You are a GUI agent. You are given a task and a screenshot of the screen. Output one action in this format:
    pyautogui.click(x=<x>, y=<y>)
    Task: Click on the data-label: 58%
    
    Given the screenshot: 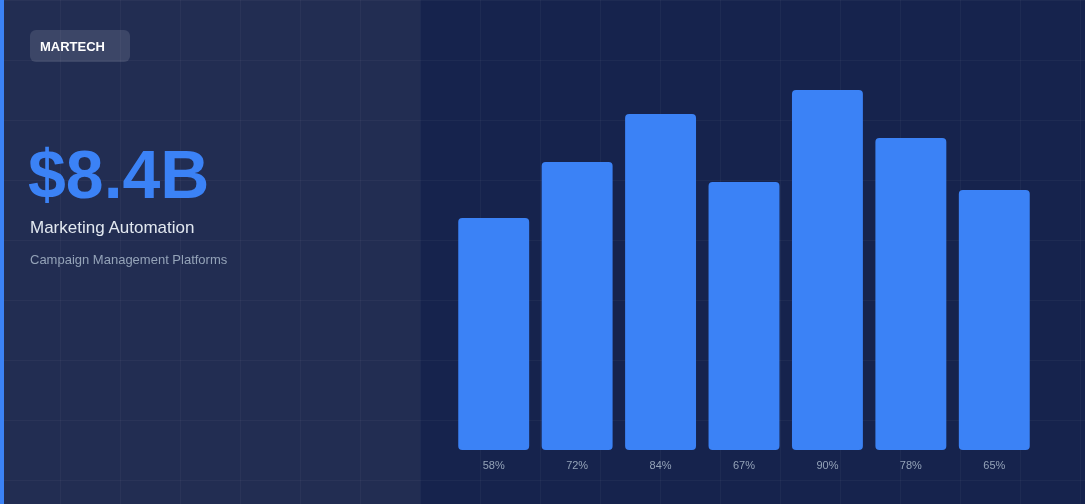 What is the action you would take?
    pyautogui.click(x=493, y=464)
    